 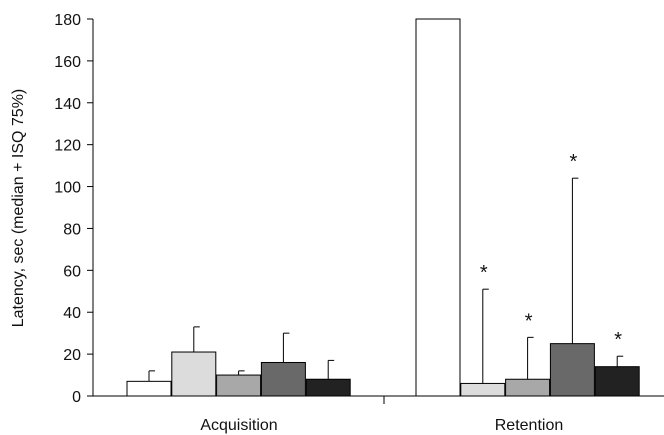 What do you see at coordinates (67, 104) in the screenshot?
I see `y-tick-label: 140` at bounding box center [67, 104].